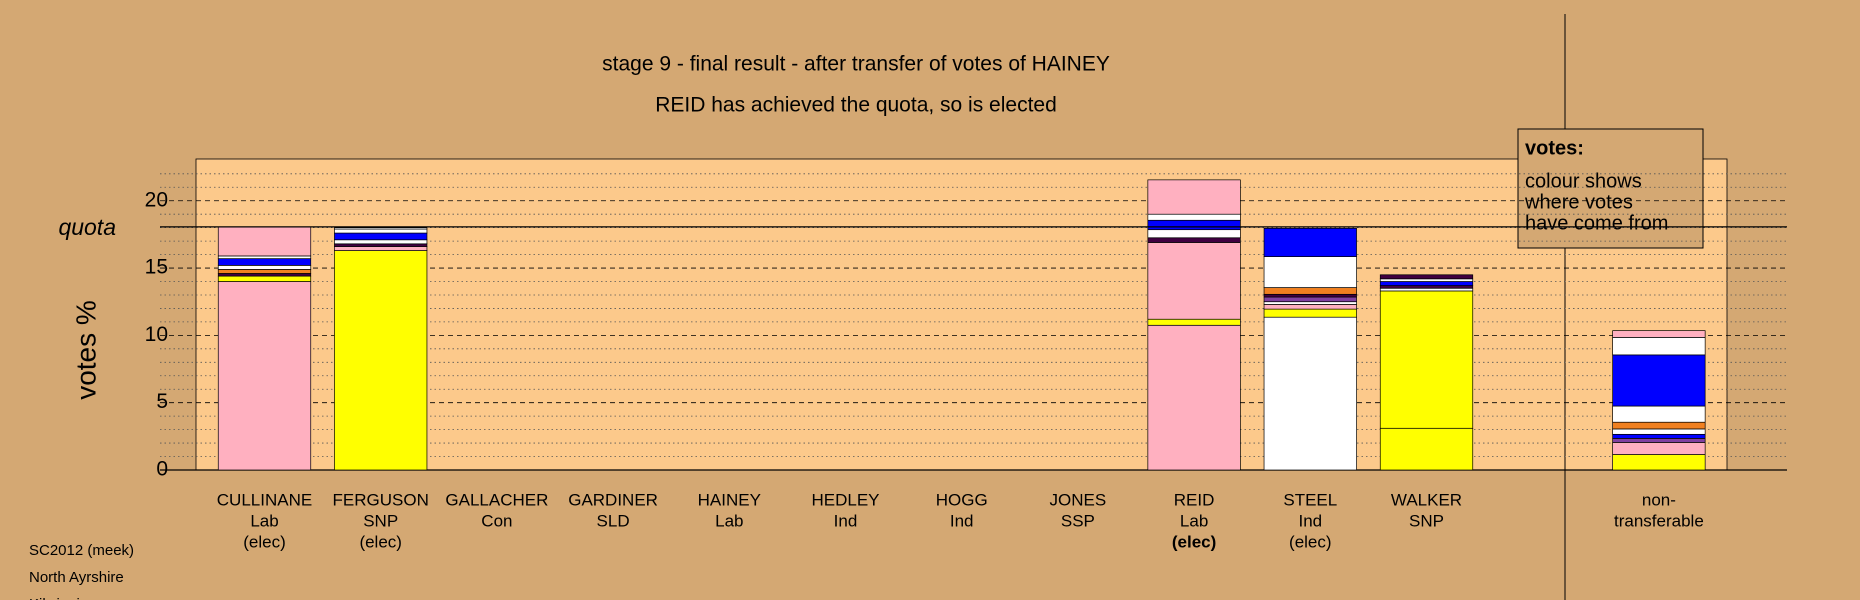 This screenshot has width=1860, height=600. I want to click on y-axis-label: votes %, so click(85, 350).